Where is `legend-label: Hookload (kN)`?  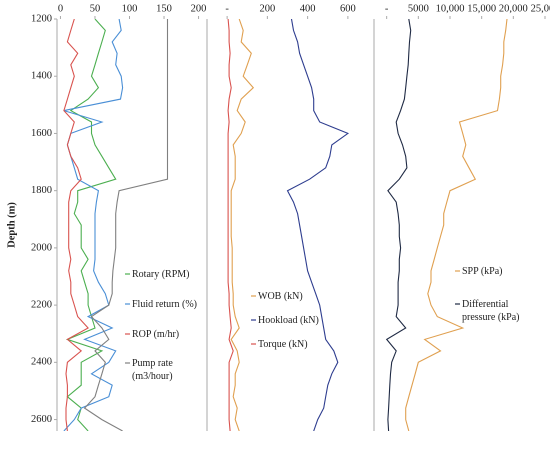 legend-label: Hookload (kN) is located at coordinates (288, 320).